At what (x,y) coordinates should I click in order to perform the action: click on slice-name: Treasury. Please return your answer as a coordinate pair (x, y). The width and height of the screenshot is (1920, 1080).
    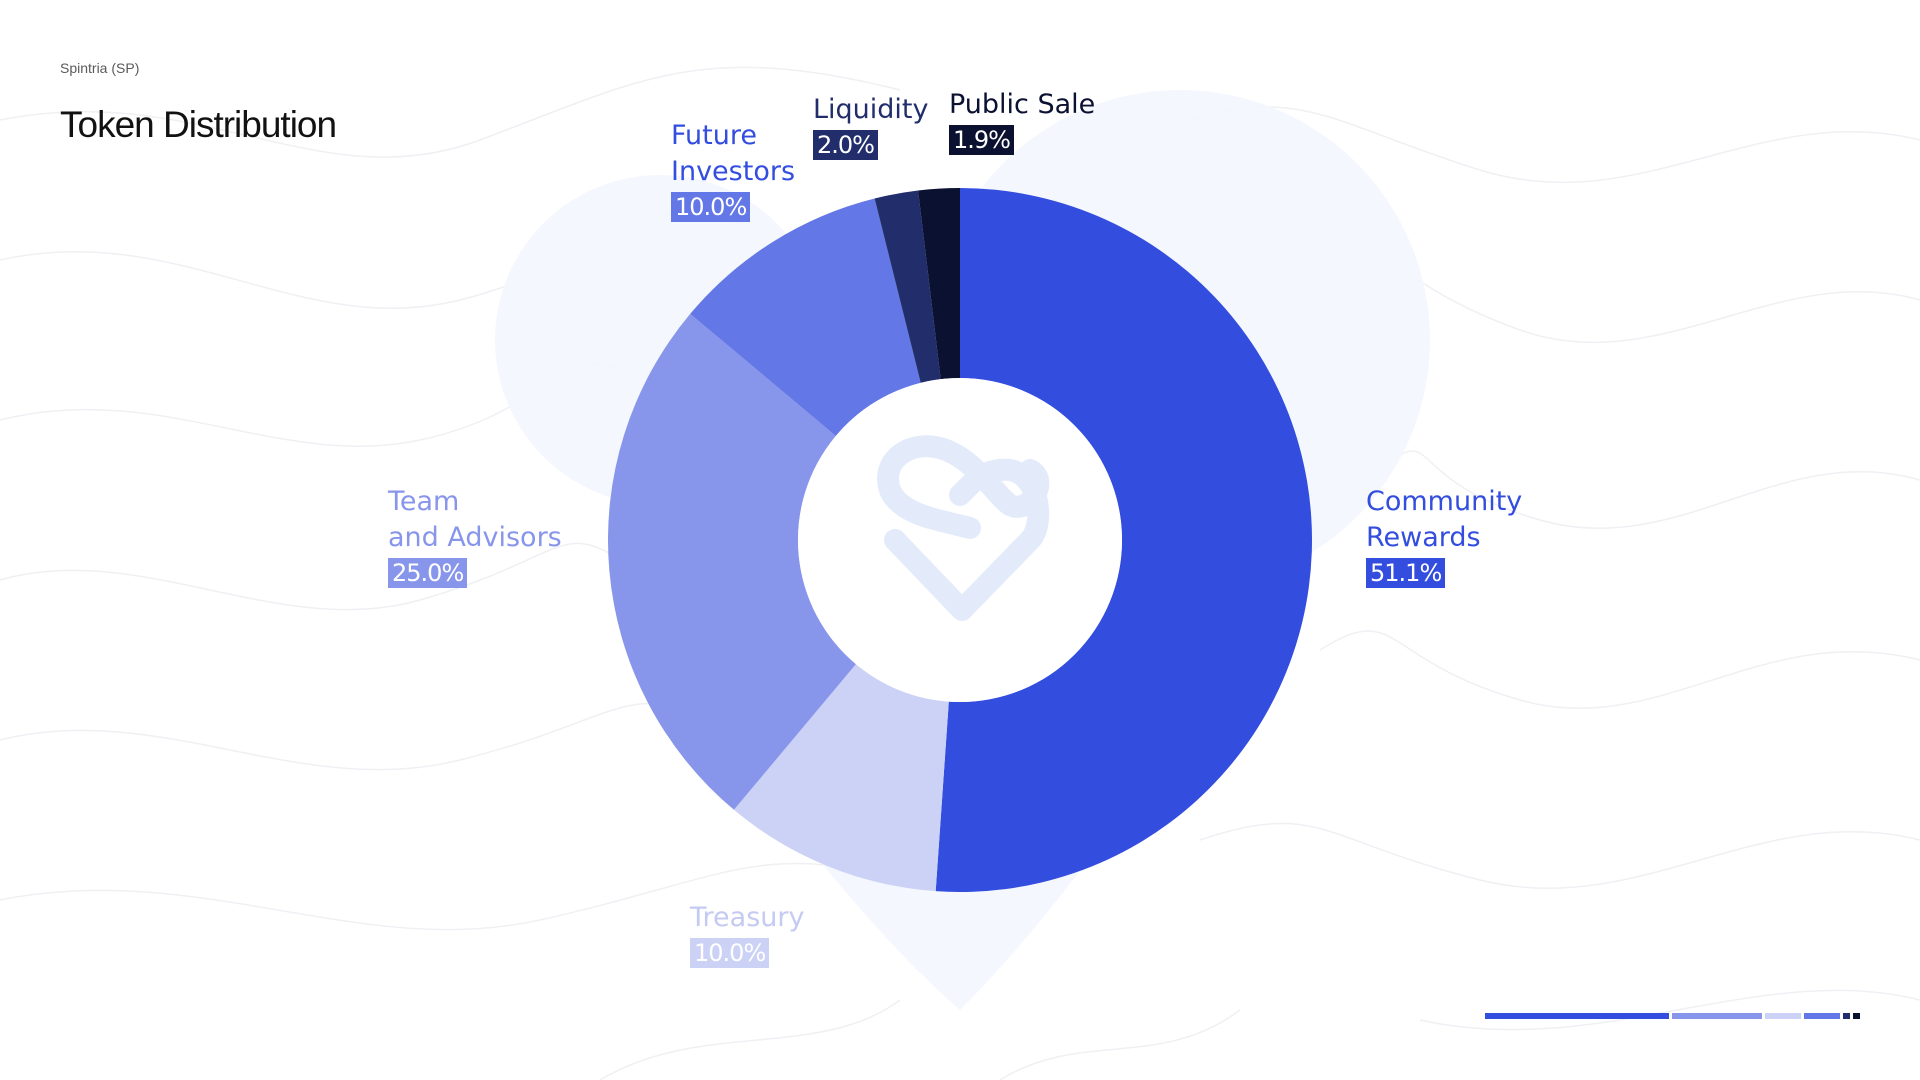
    Looking at the image, I should click on (747, 917).